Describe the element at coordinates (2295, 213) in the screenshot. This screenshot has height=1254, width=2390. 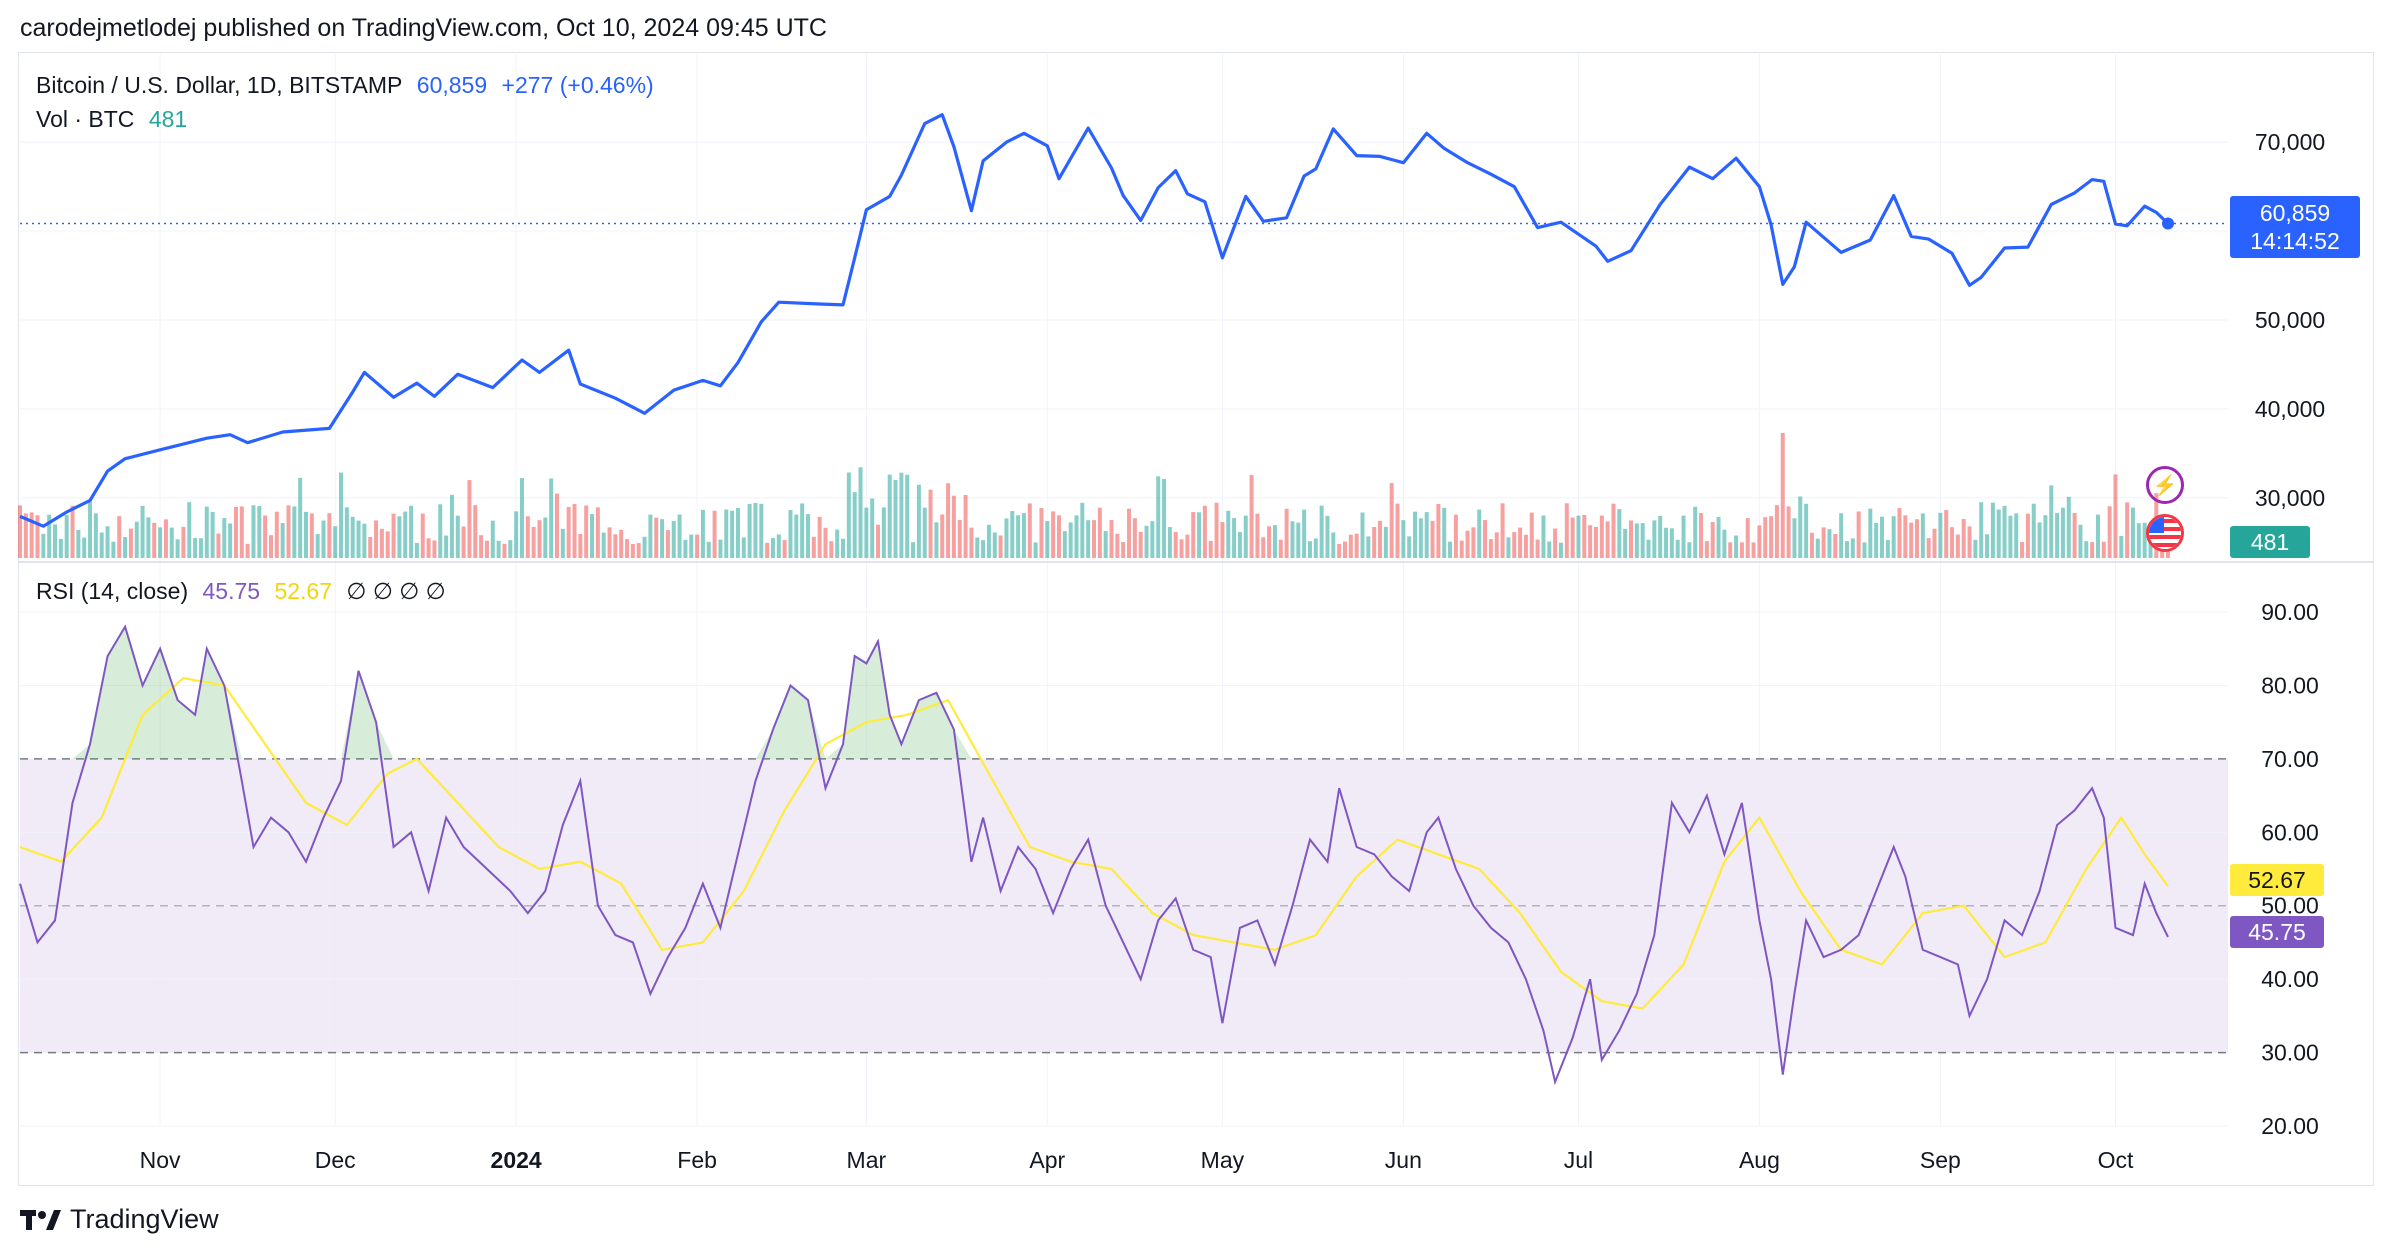
I see `last-price-axis-value: 60,859` at that location.